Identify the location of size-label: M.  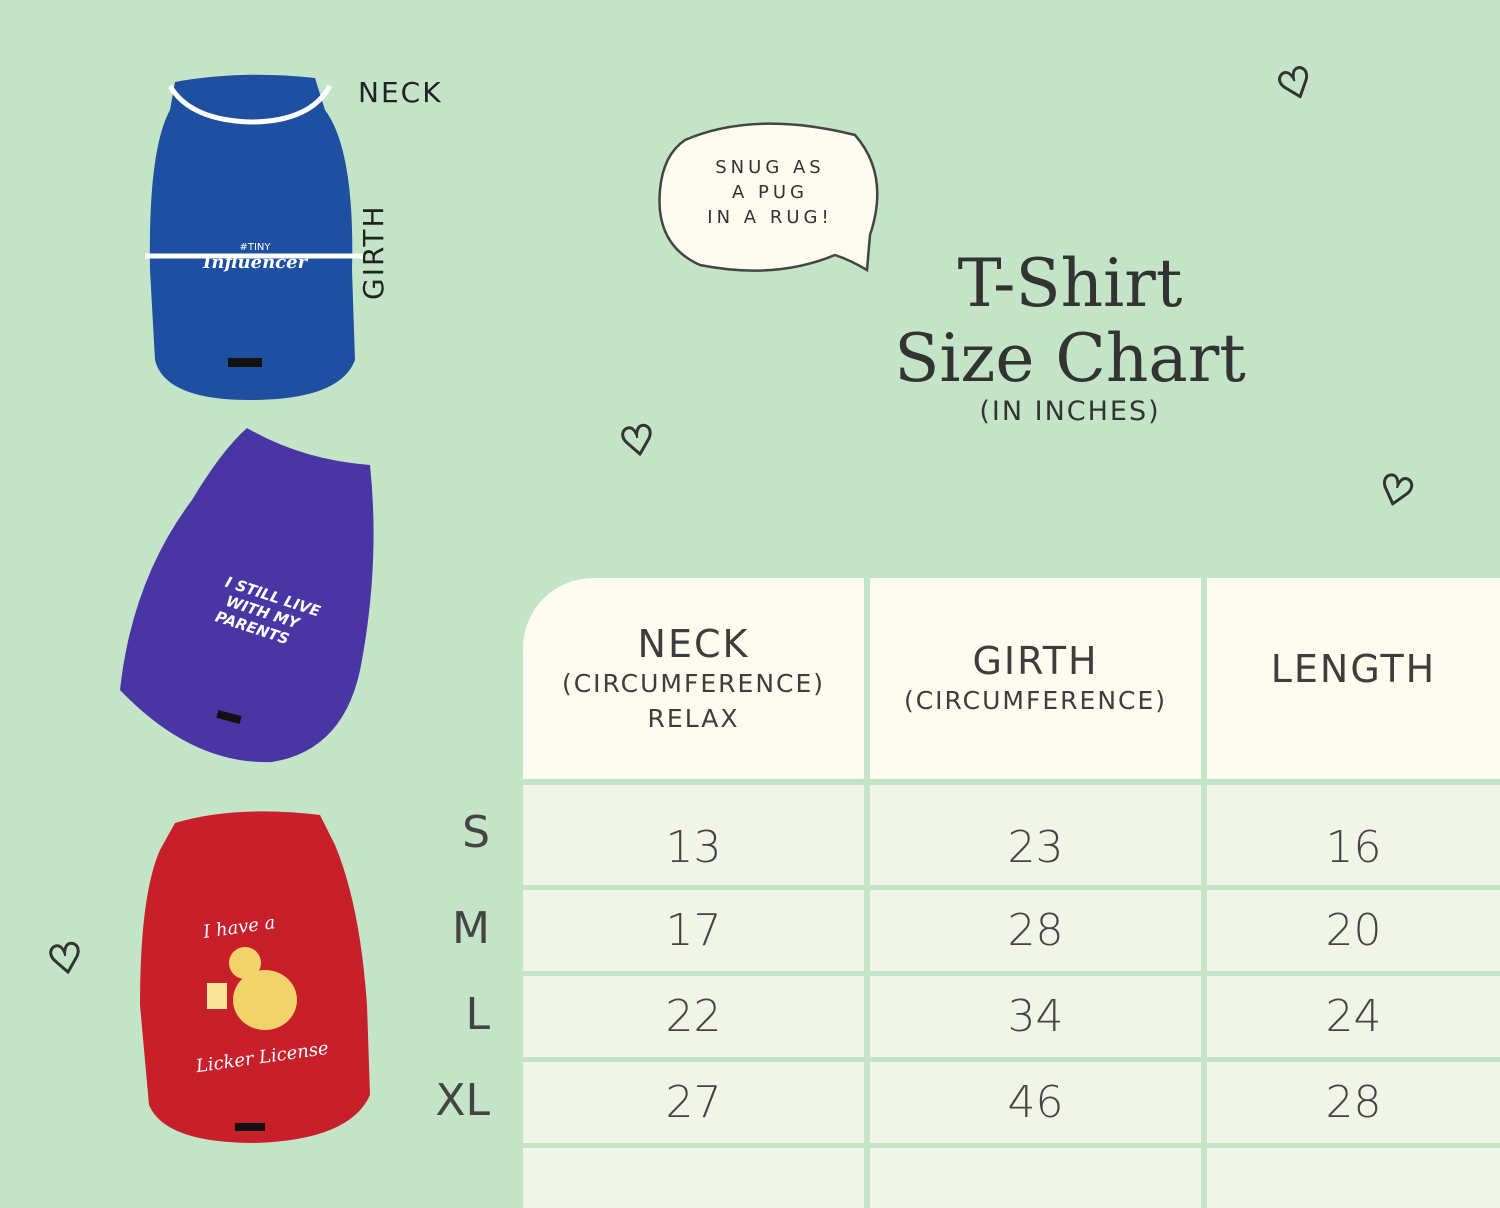
(471, 928).